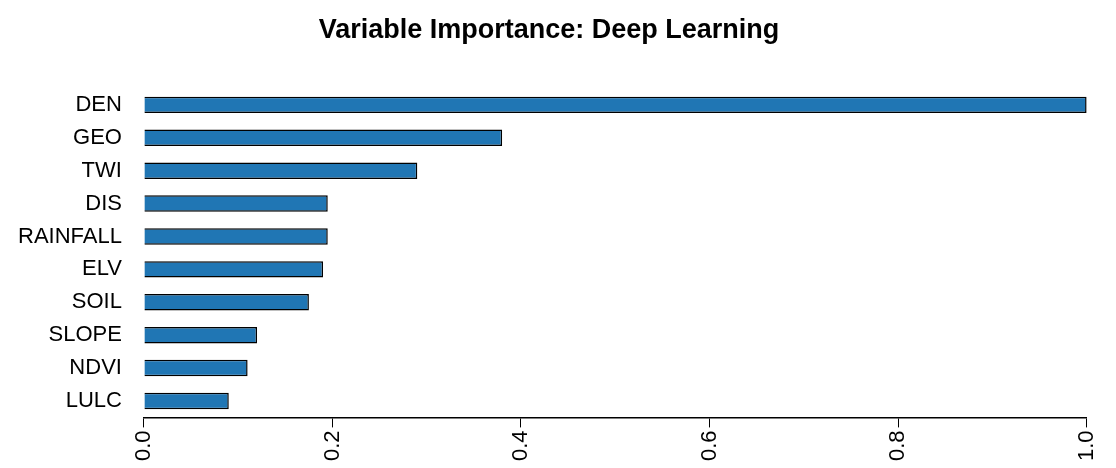  I want to click on chart-title: Variable Importance: Deep Learning, so click(549, 28).